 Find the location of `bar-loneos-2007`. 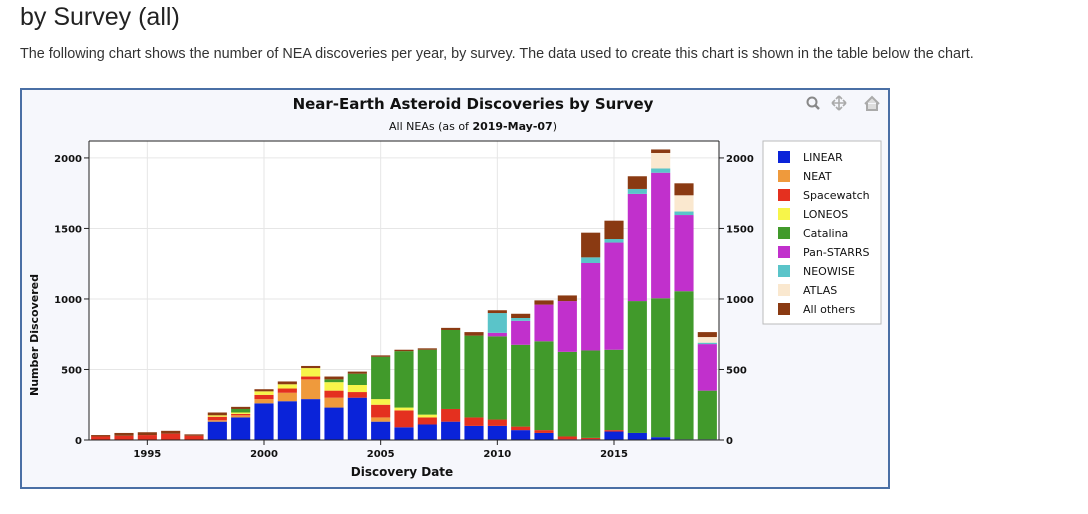

bar-loneos-2007 is located at coordinates (427, 416).